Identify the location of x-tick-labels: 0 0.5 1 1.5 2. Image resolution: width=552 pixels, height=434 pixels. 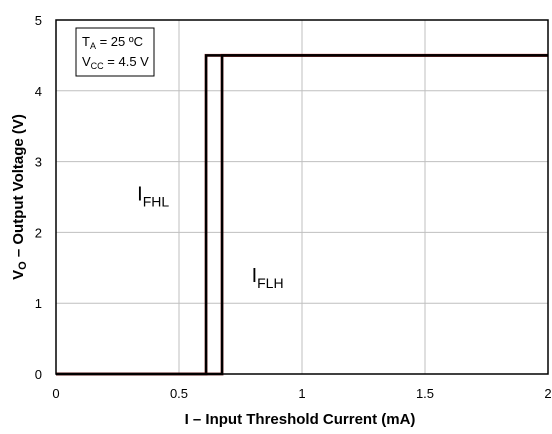
(301, 393).